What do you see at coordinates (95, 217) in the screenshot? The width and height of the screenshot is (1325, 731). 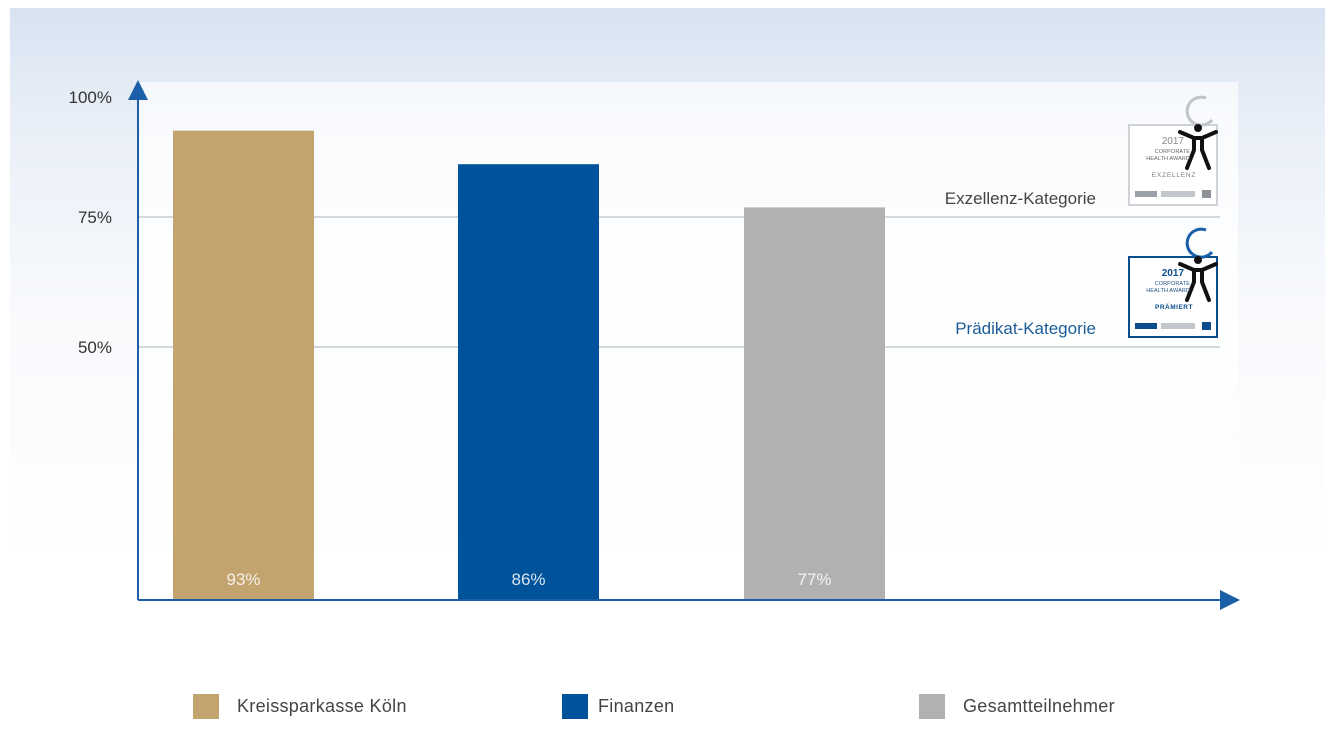 I see `y-tick-label: 75%` at bounding box center [95, 217].